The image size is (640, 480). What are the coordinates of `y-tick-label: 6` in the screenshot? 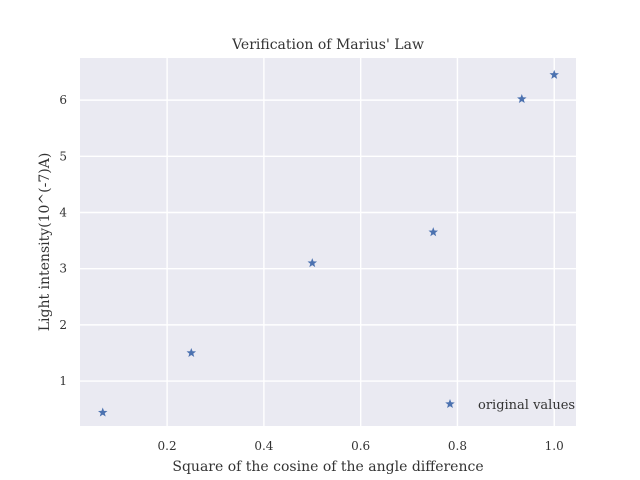 It's located at (63, 100).